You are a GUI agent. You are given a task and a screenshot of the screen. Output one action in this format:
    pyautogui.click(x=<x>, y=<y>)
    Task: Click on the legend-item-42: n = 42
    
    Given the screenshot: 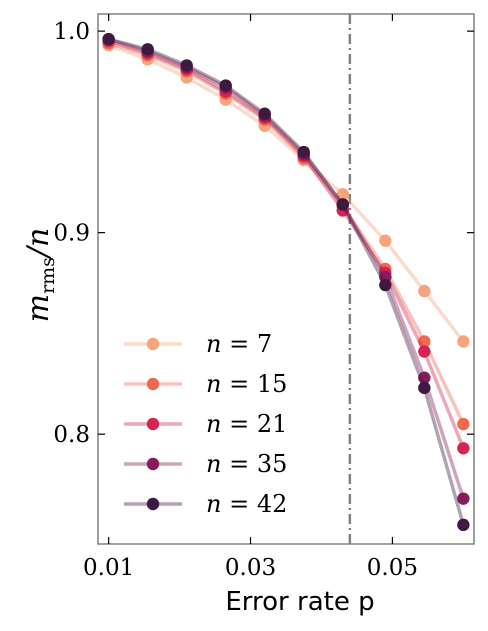 What is the action you would take?
    pyautogui.click(x=205, y=504)
    